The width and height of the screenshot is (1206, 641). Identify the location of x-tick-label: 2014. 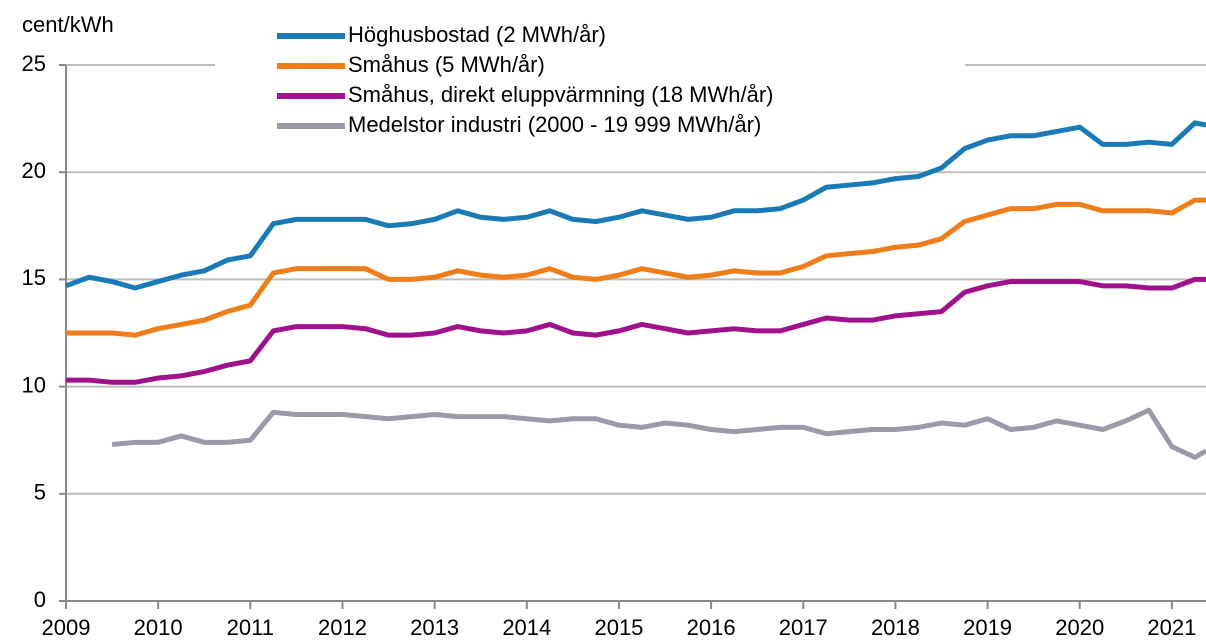
(526, 627).